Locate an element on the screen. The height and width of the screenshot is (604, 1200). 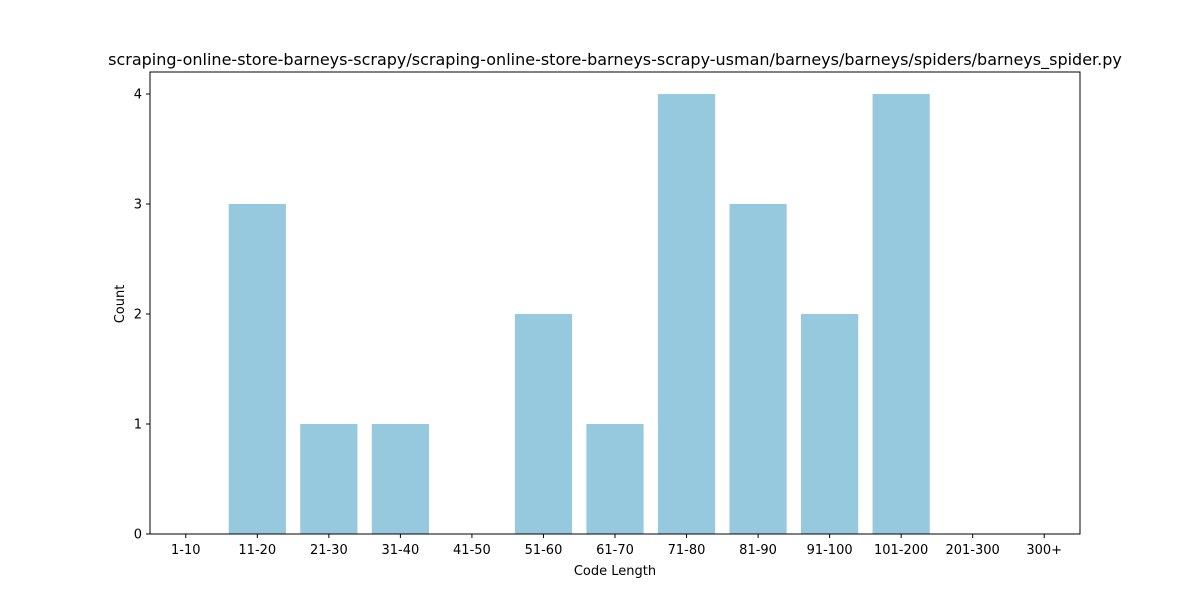
y-tick-label: 0 is located at coordinates (138, 535).